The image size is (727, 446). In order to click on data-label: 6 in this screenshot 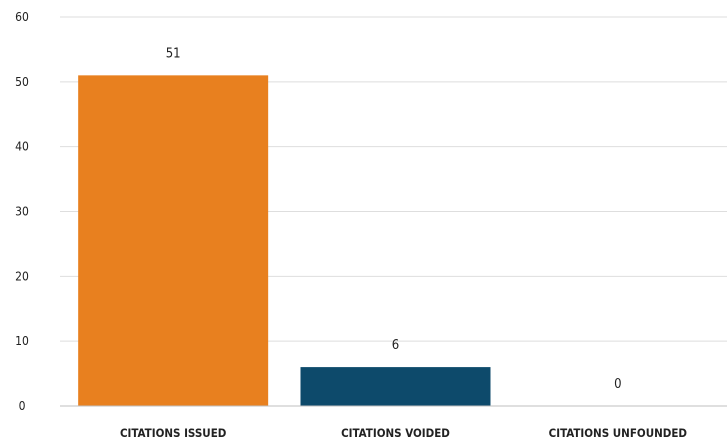, I will do `click(395, 345)`.